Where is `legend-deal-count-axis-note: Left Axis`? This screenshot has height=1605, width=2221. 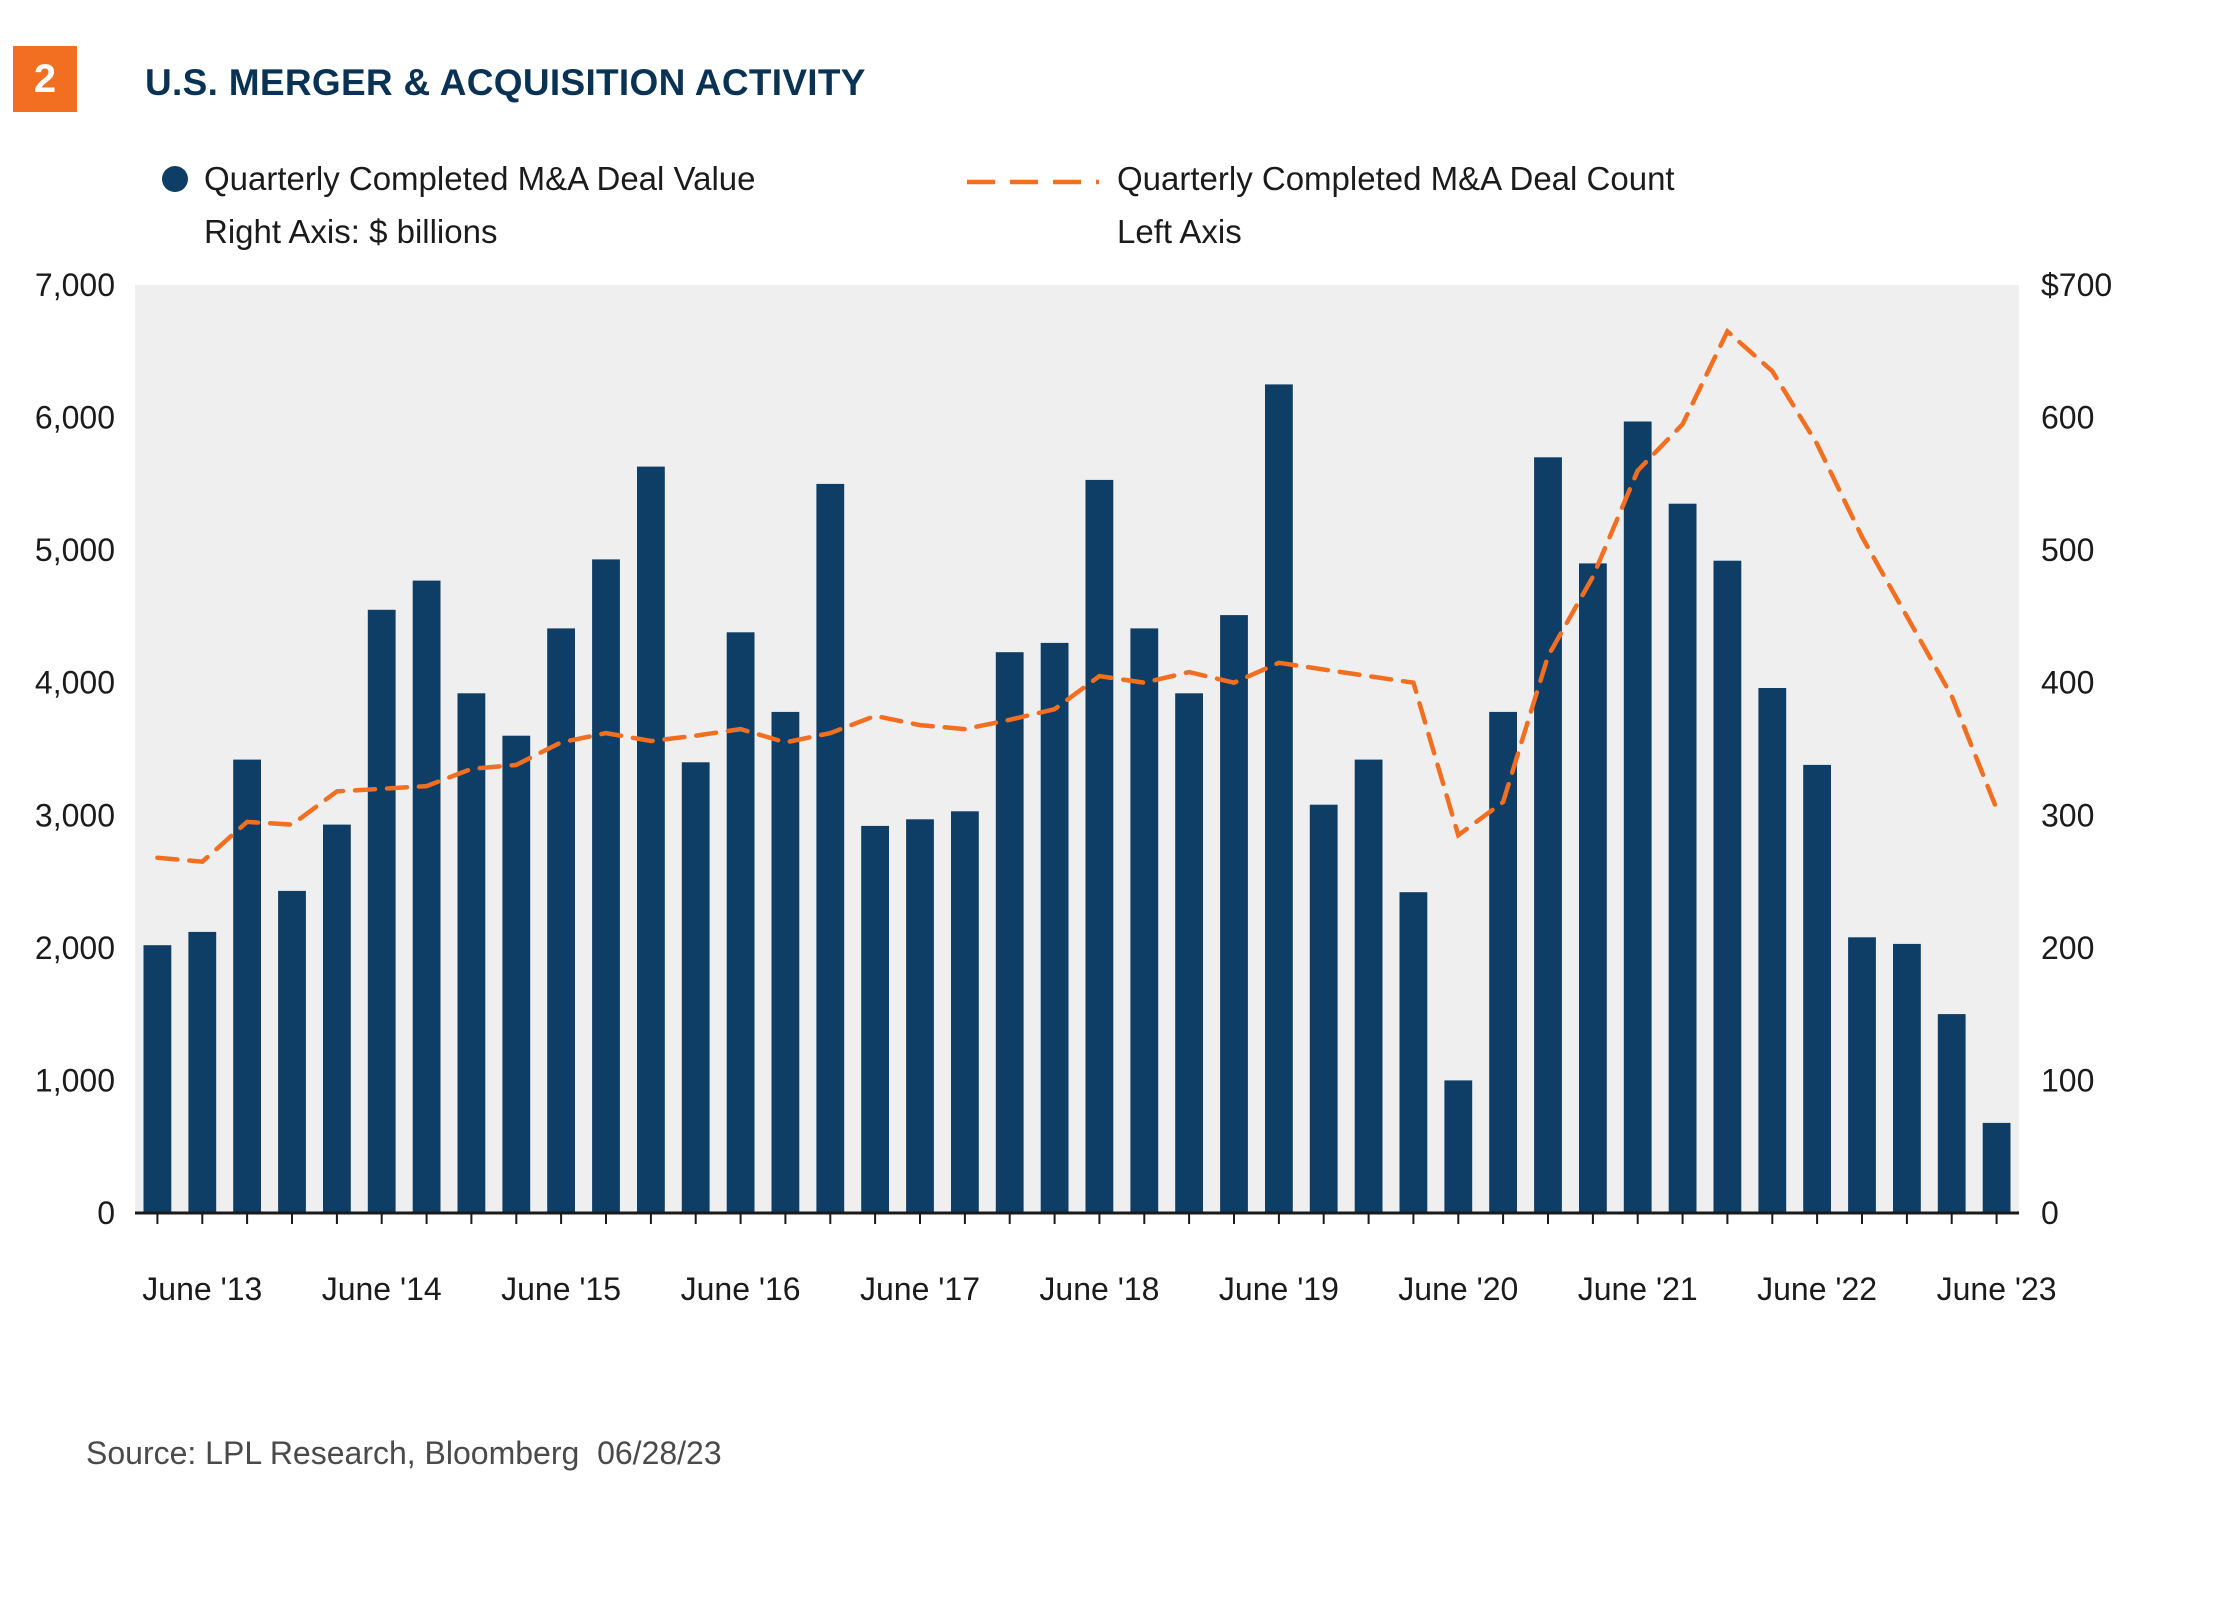
legend-deal-count-axis-note: Left Axis is located at coordinates (1179, 232).